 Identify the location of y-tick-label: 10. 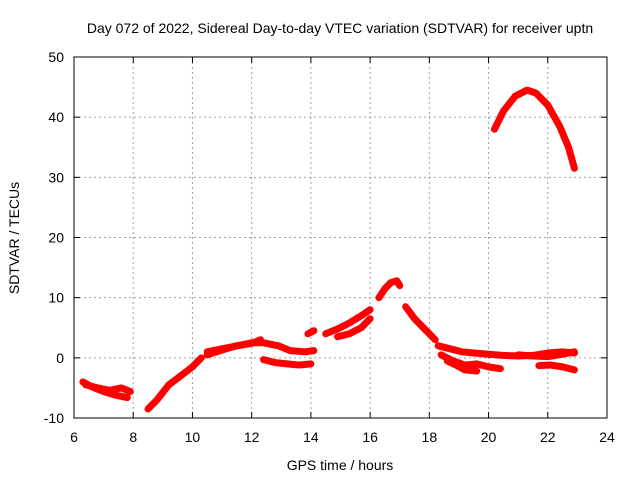
(56, 298).